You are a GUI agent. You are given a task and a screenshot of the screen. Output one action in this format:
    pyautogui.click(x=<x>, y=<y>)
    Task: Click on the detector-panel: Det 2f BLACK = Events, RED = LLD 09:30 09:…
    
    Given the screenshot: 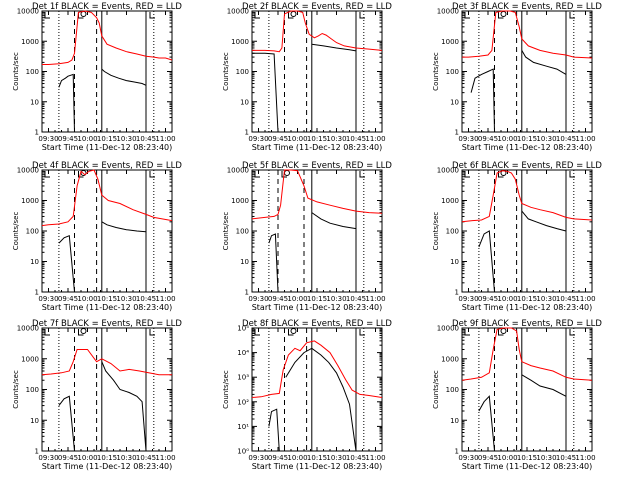 What is the action you would take?
    pyautogui.click(x=307, y=77)
    